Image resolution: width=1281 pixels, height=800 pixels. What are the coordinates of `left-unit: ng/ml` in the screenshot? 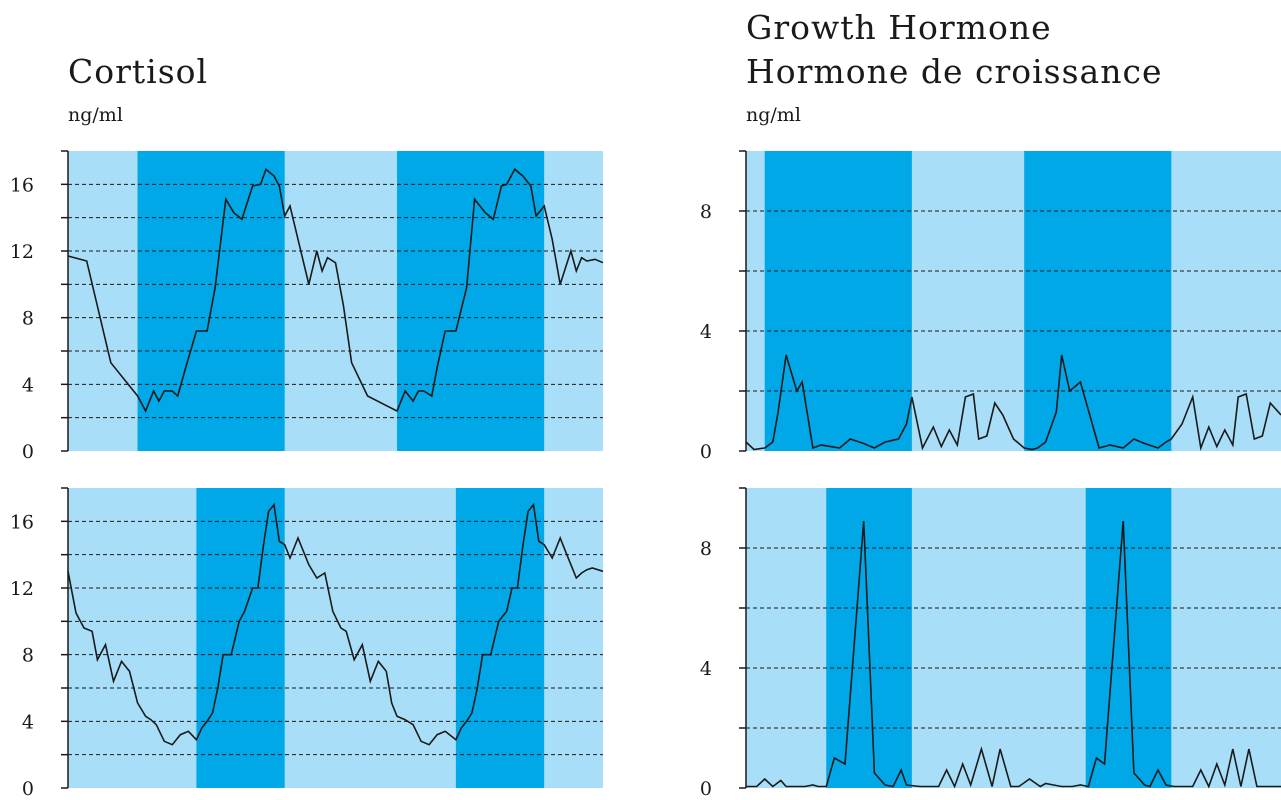 It's located at (95, 115).